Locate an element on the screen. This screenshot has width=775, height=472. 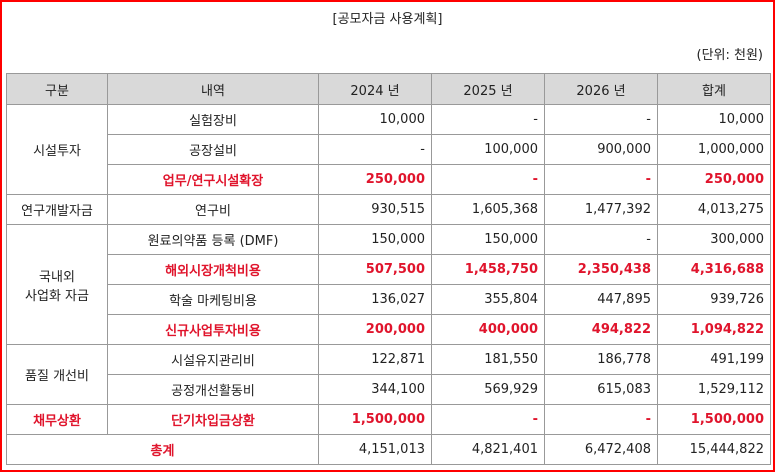
item-label: 공정개선활동비 is located at coordinates (213, 389).